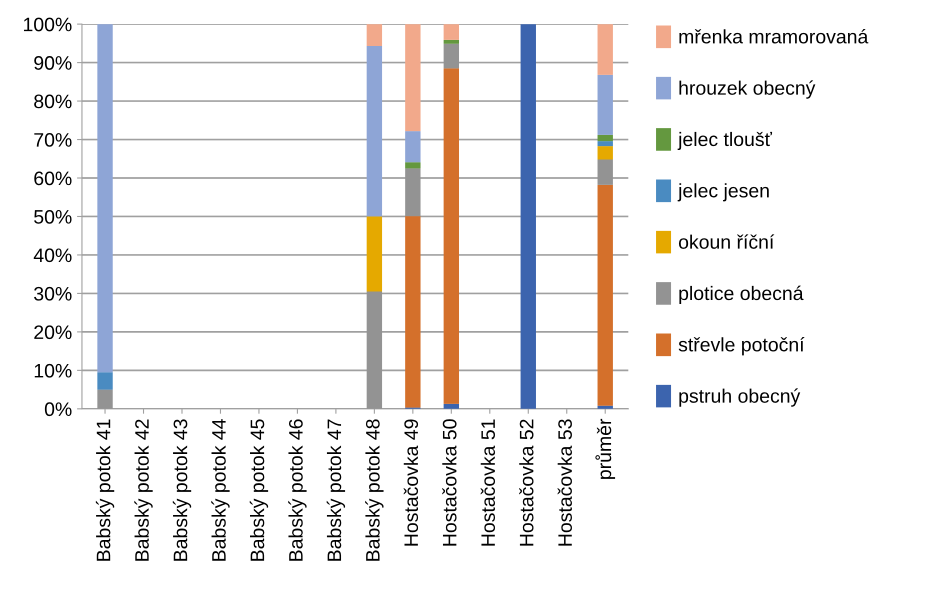 The width and height of the screenshot is (942, 603). Describe the element at coordinates (726, 241) in the screenshot. I see `legend-label: okoun říční` at that location.